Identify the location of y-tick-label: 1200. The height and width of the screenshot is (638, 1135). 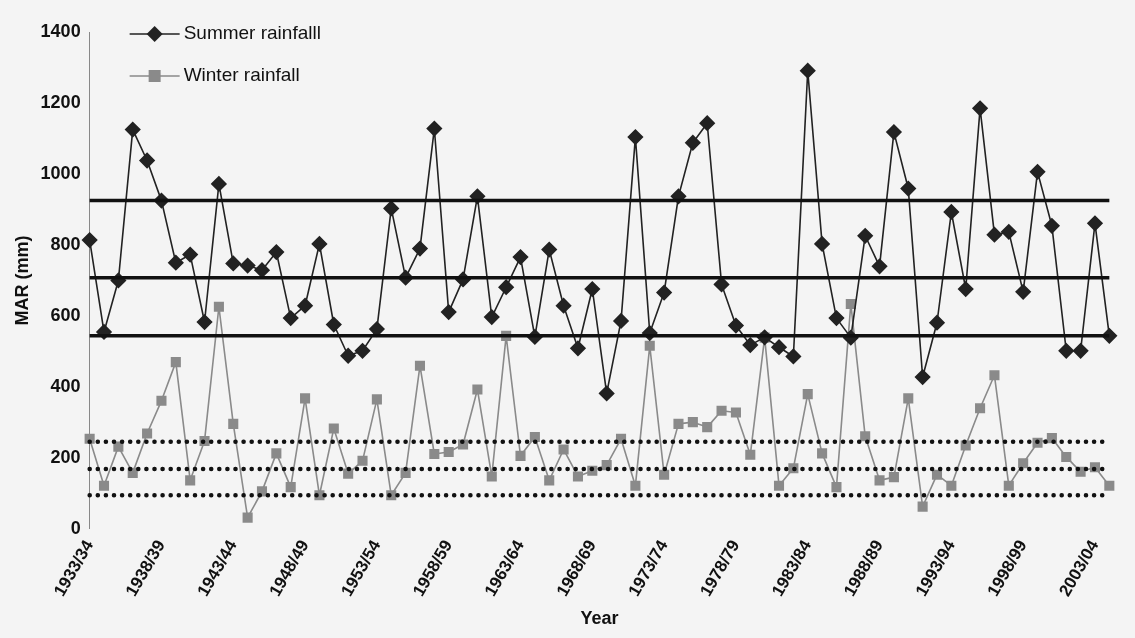
(60, 101).